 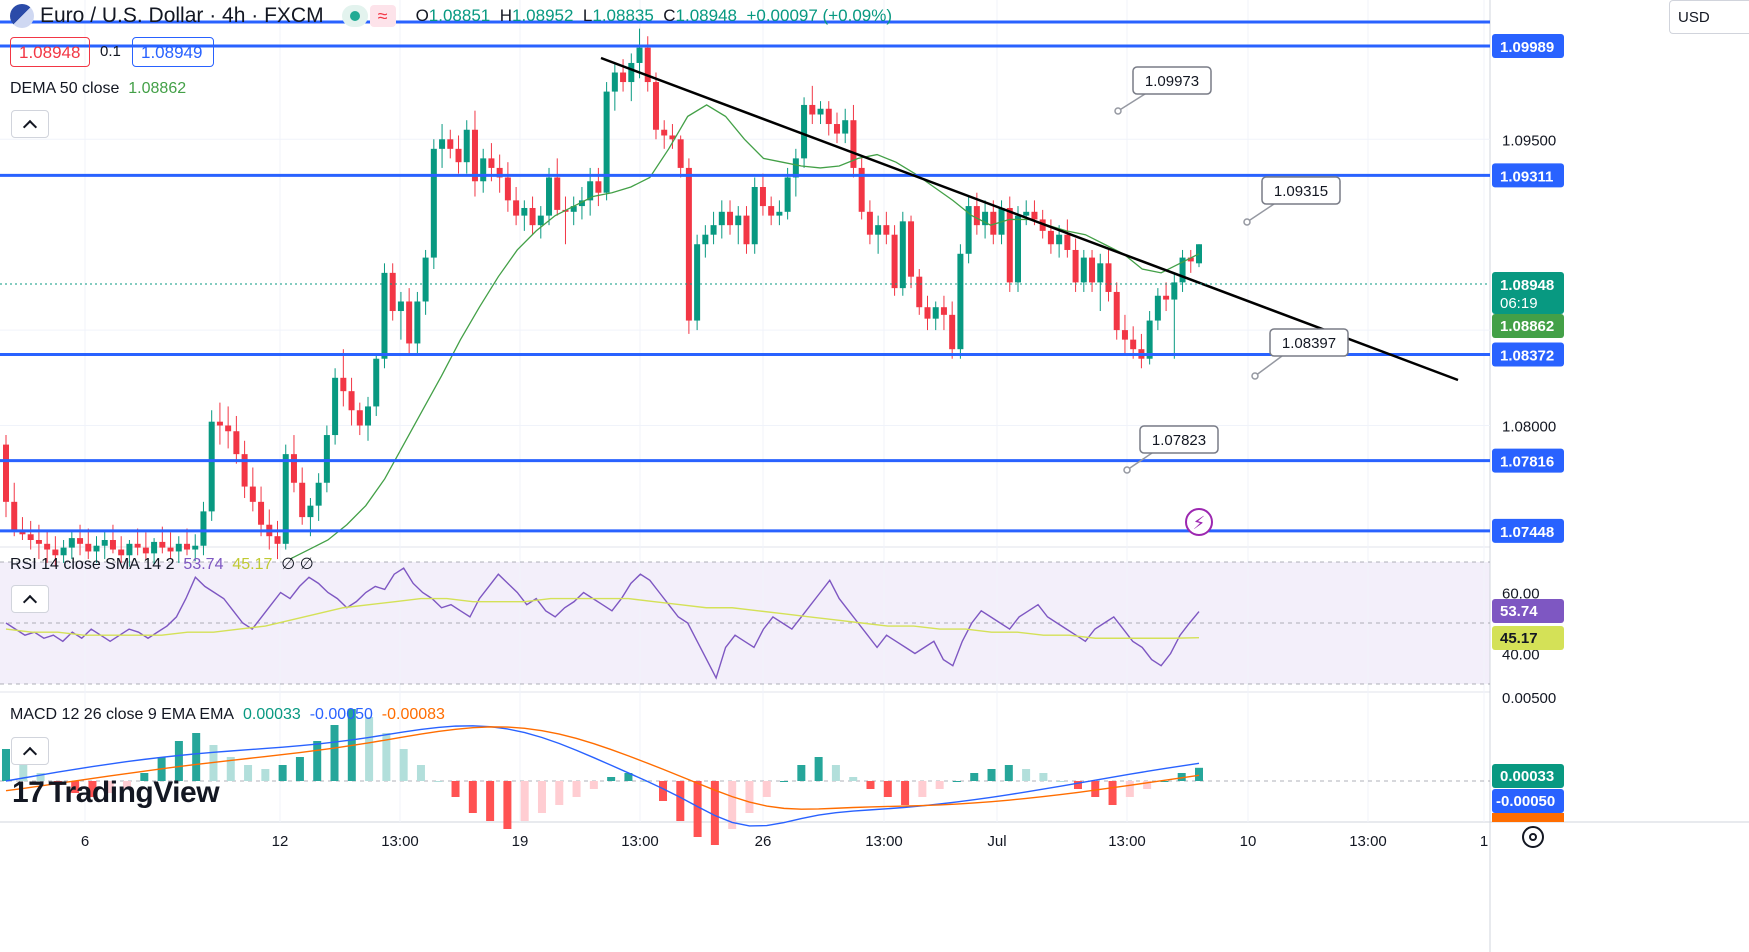 I want to click on wave-icon: ≈, so click(x=382, y=16).